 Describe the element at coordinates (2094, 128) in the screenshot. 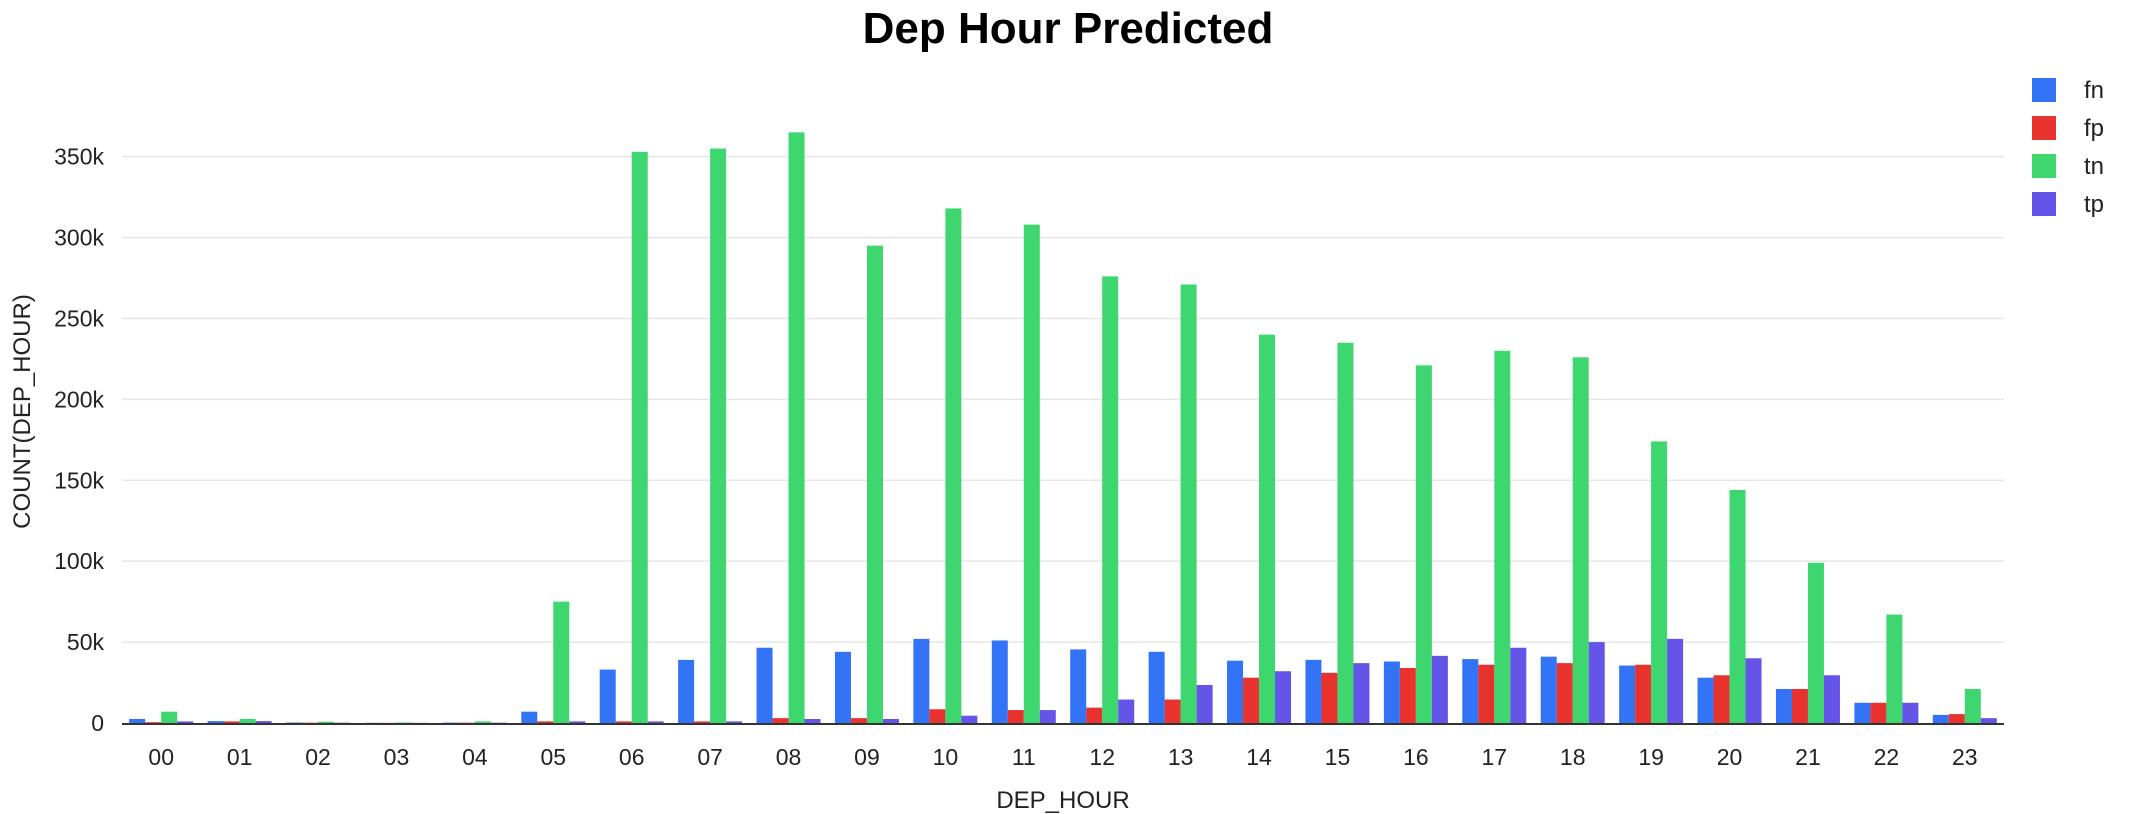

I see `legend-label-fp: fp` at that location.